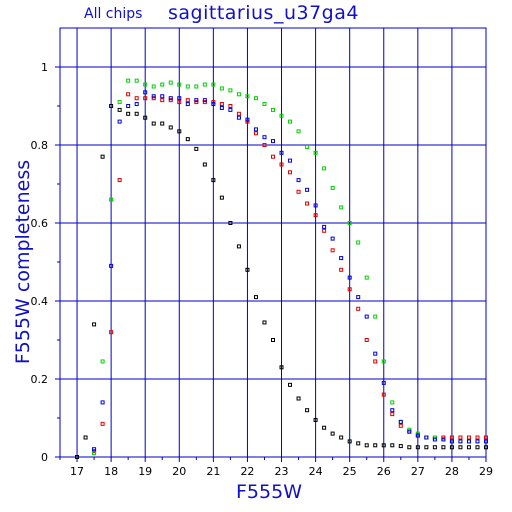 This screenshot has height=512, width=512. I want to click on x-tick-label: 26, so click(384, 471).